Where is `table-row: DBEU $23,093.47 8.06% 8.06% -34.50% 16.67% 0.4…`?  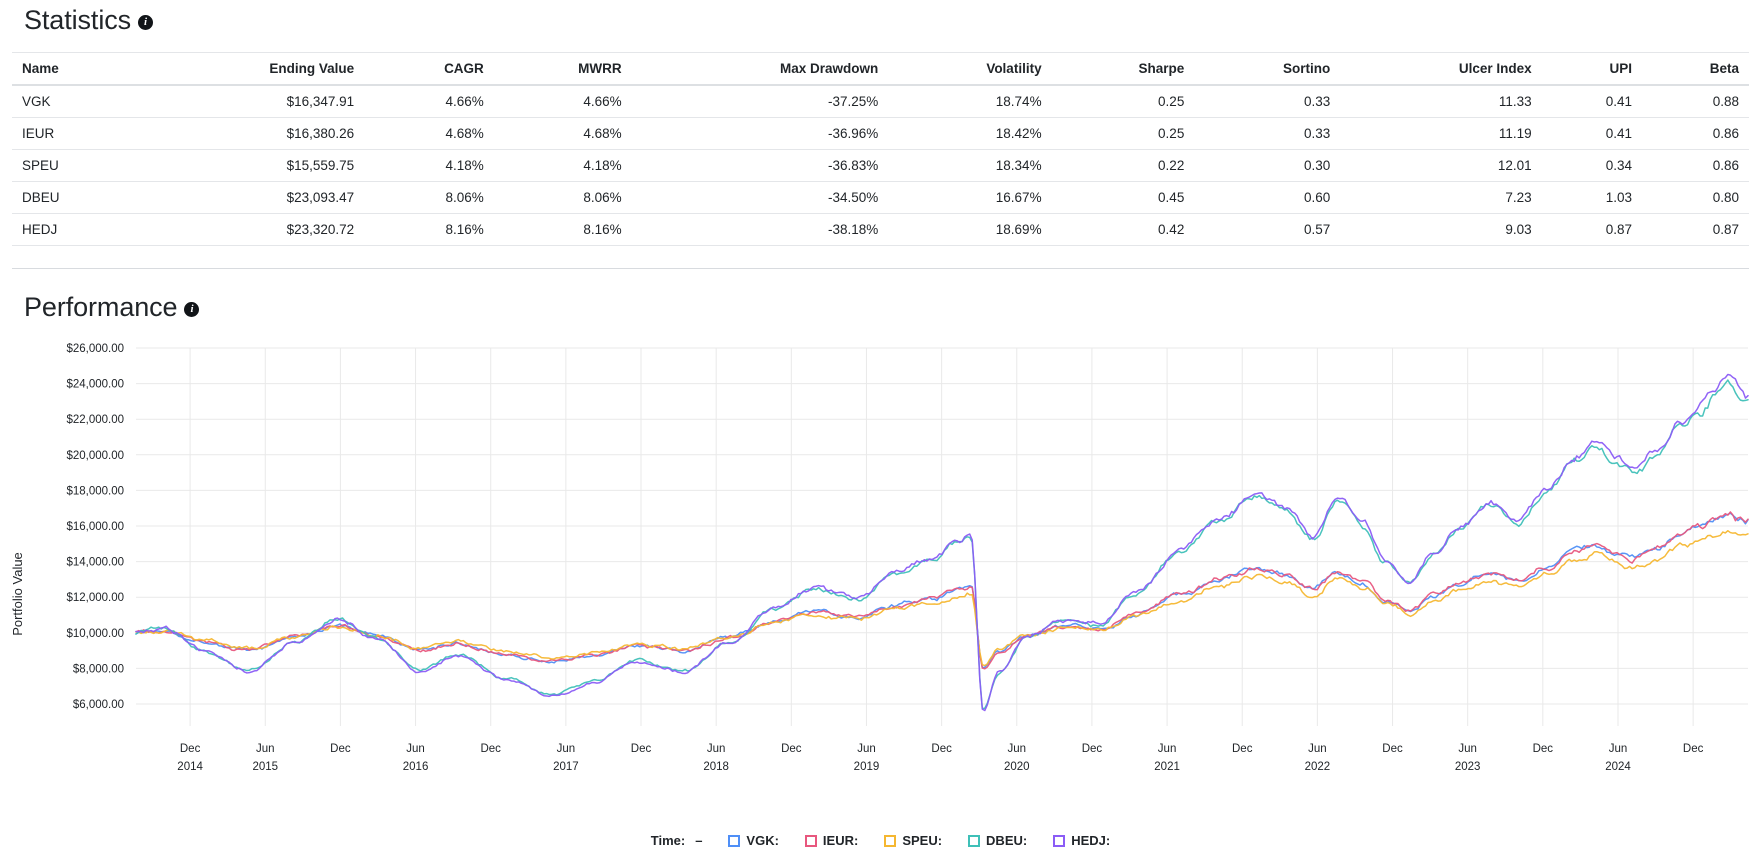 table-row: DBEU $23,093.47 8.06% 8.06% -34.50% 16.67% 0.4… is located at coordinates (880, 197).